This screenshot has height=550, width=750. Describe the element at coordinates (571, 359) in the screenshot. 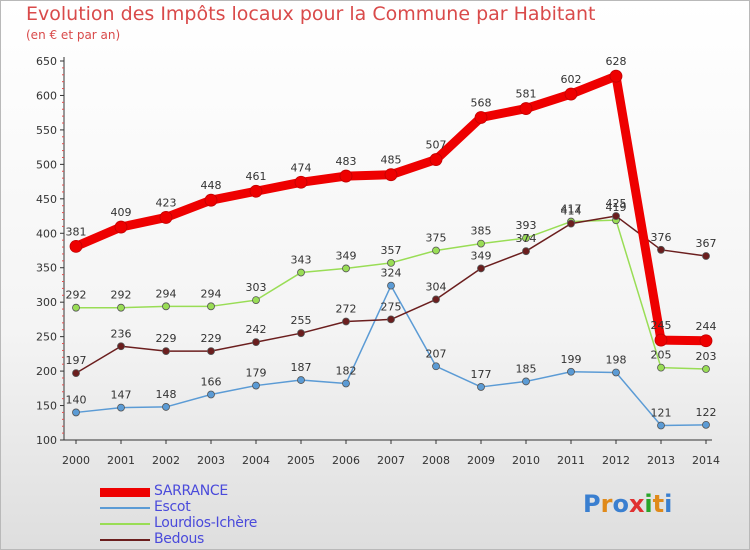

I see `data-label: 199` at that location.